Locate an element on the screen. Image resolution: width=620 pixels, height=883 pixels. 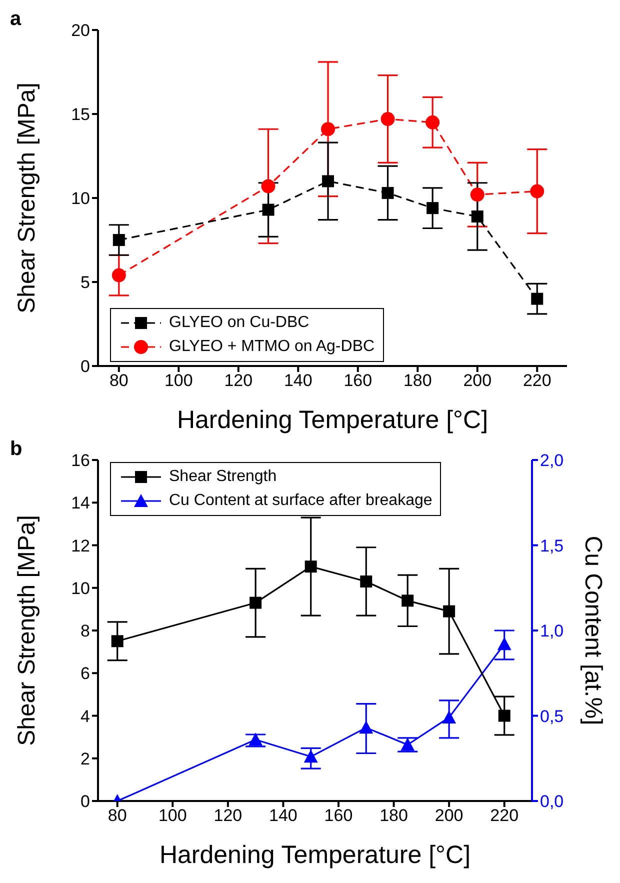
y-tick-label: 14 is located at coordinates (80, 503).